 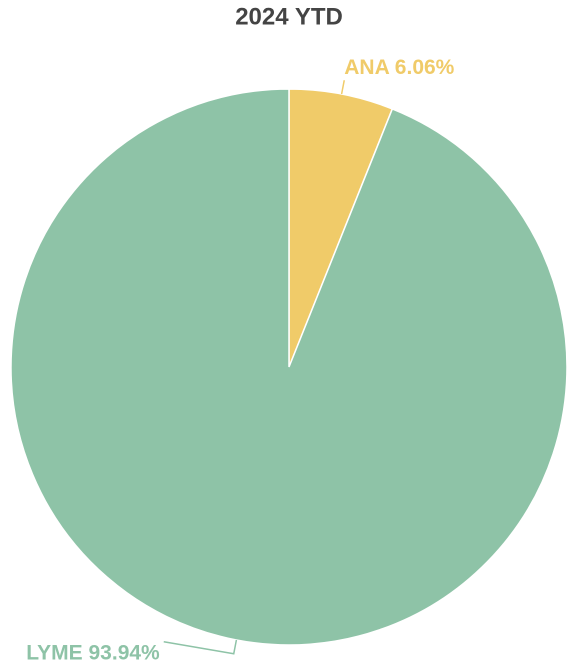 What do you see at coordinates (399, 67) in the screenshot?
I see `data-label: ANA 6.06%` at bounding box center [399, 67].